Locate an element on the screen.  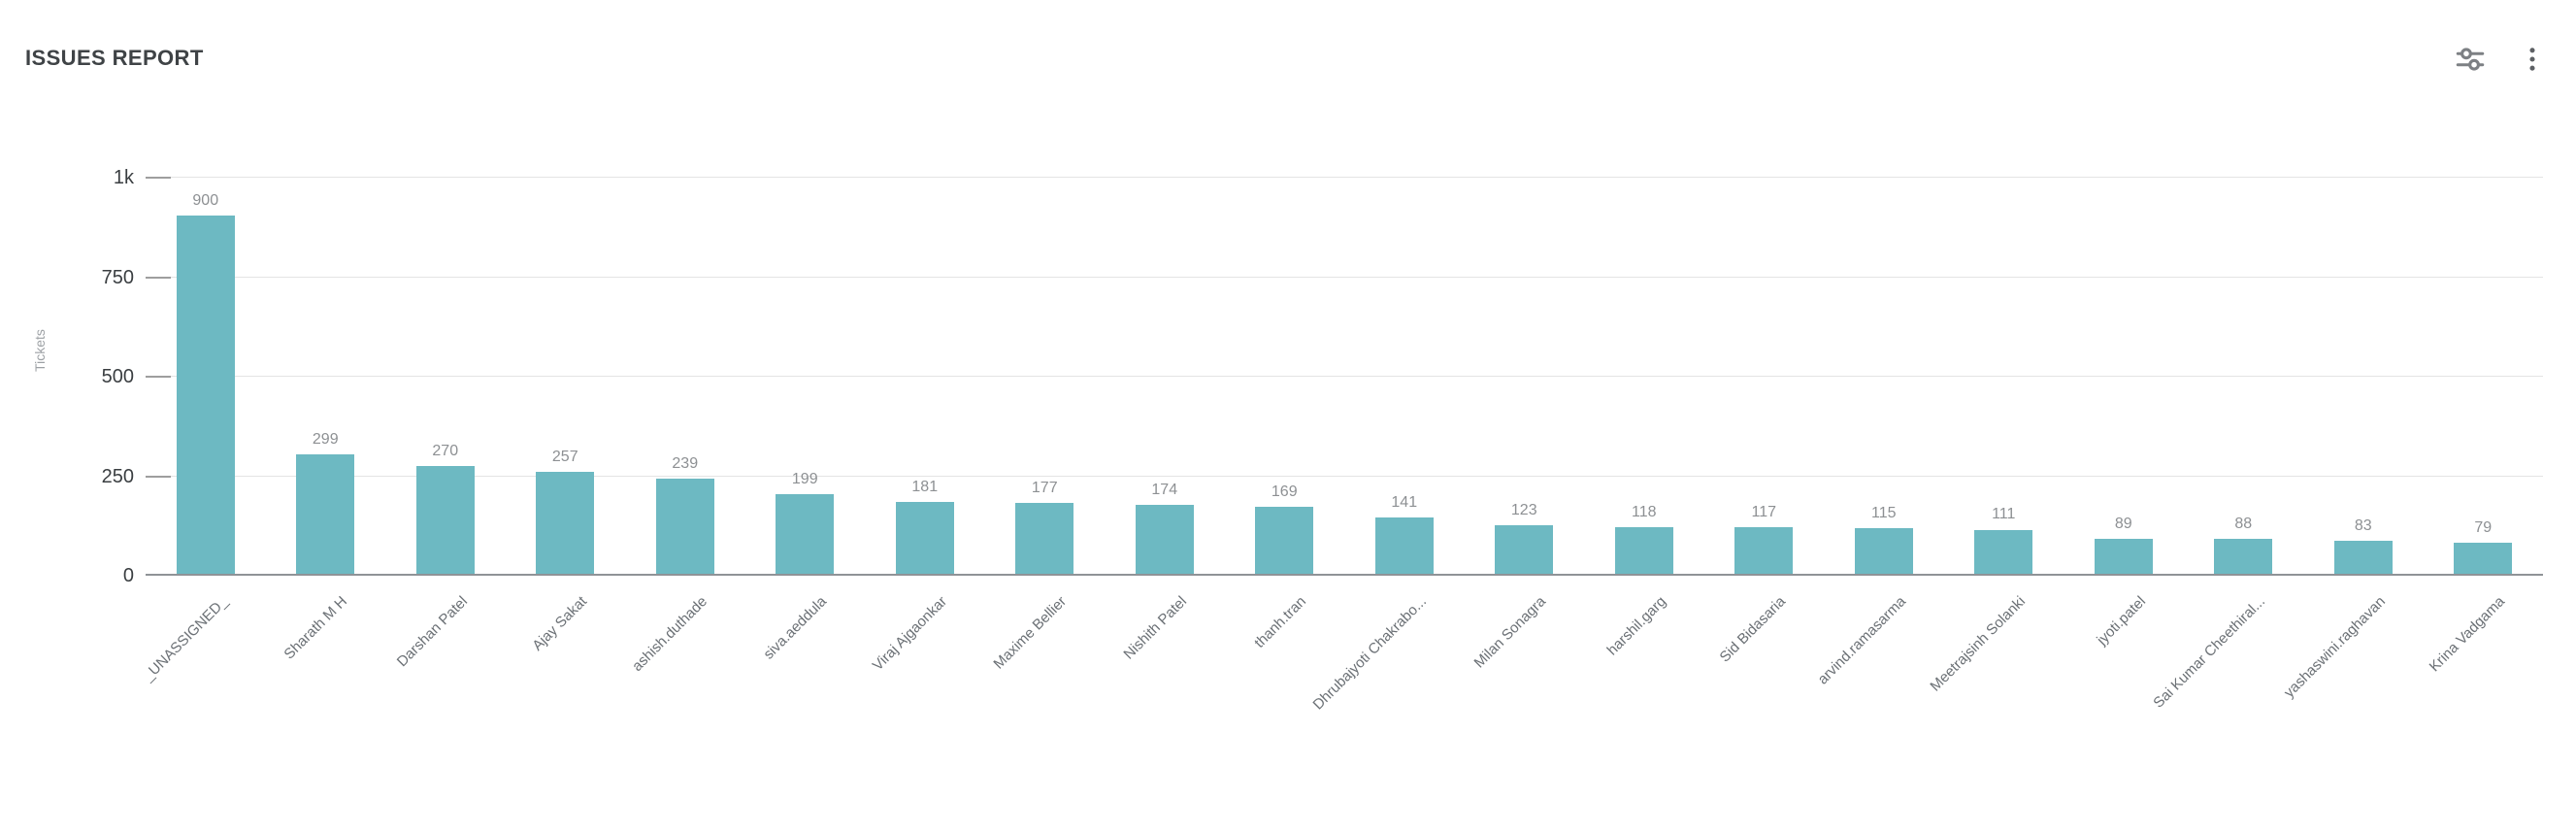
bar-value-label: 117 is located at coordinates (1763, 512).